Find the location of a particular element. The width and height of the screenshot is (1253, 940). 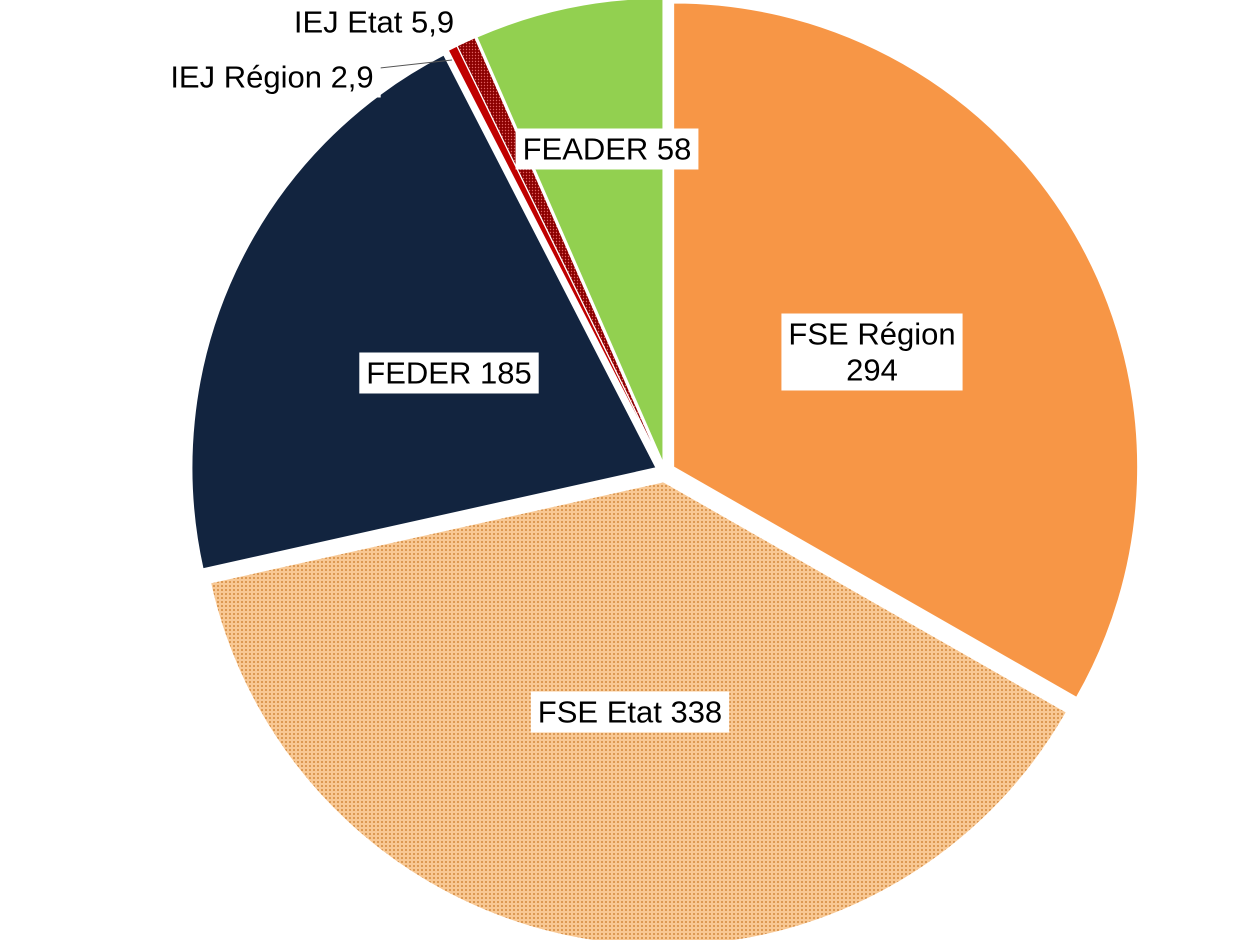

data-label-text: FSE Région 294 is located at coordinates (871, 352).